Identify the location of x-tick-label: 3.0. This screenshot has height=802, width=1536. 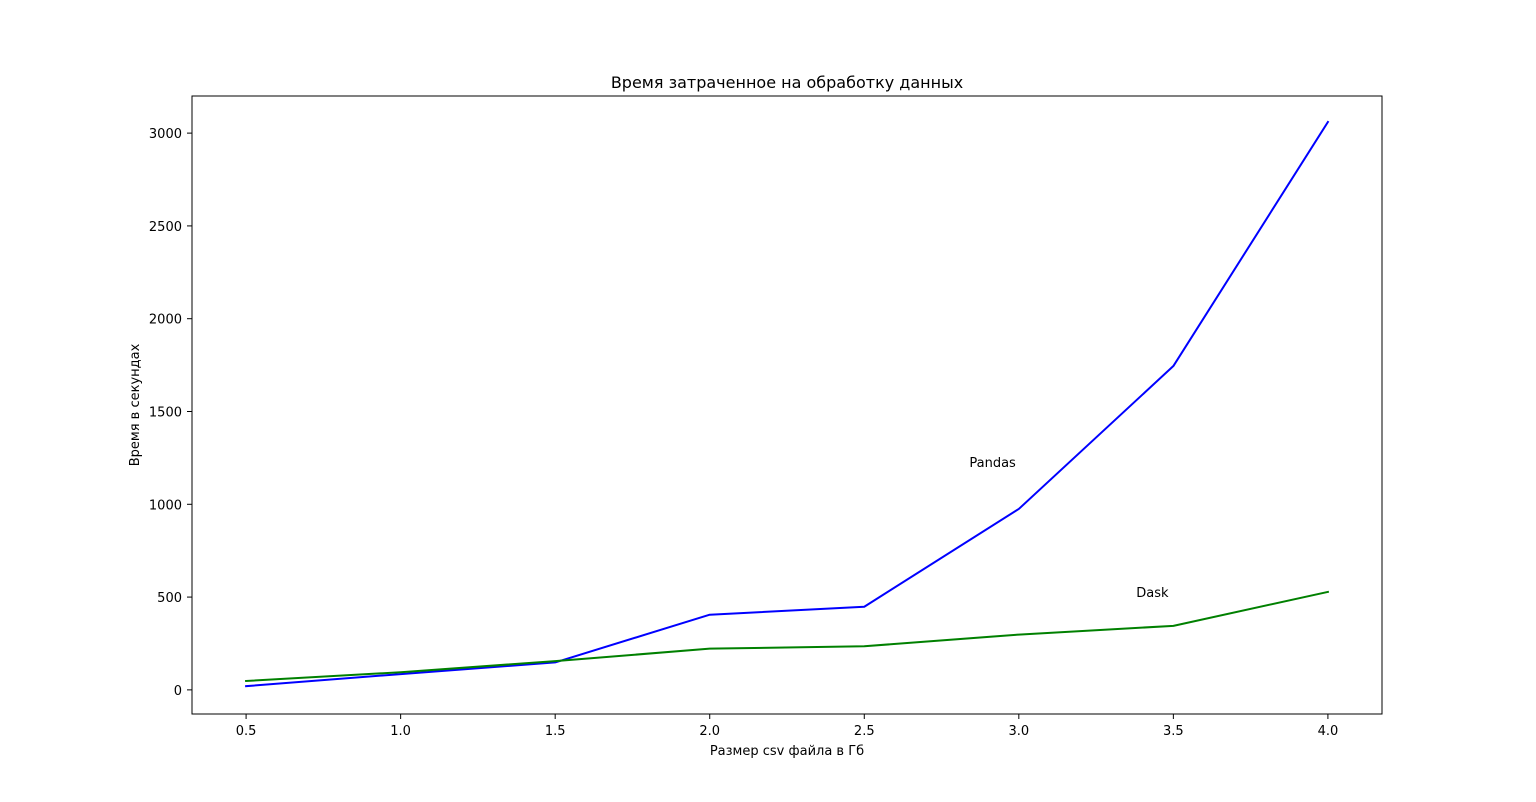
(1018, 731).